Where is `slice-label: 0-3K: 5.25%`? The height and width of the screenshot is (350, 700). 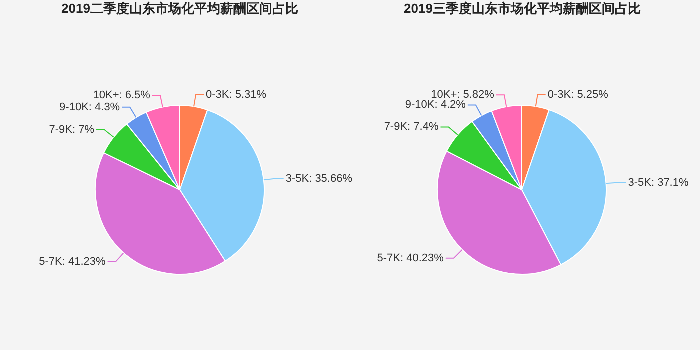 slice-label: 0-3K: 5.25% is located at coordinates (578, 94).